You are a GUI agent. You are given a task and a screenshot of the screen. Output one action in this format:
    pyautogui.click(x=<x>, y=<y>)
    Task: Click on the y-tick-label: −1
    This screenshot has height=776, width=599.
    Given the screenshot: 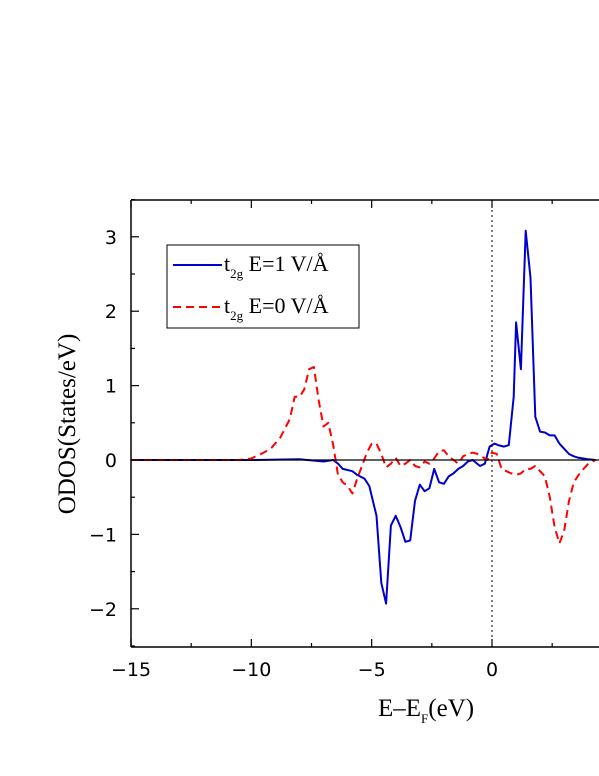 What is the action you would take?
    pyautogui.click(x=103, y=535)
    